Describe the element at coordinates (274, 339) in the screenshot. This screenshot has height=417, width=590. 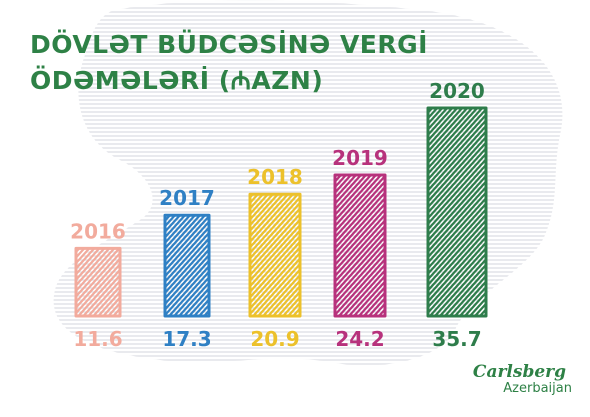
I see `value-label-2018: 20.9` at that location.